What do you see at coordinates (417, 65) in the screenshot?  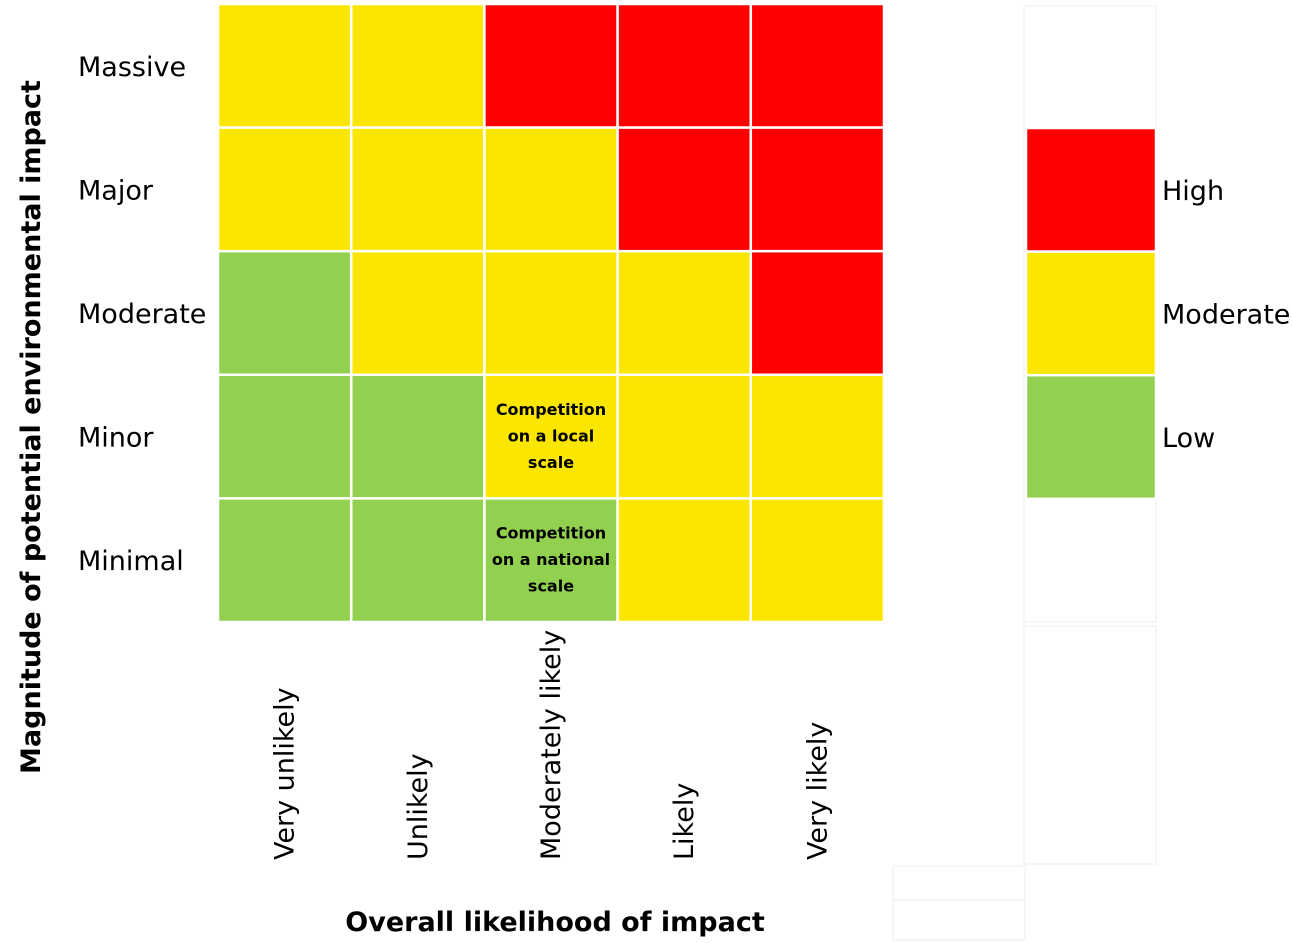 I see `cell-massive-unlikely` at bounding box center [417, 65].